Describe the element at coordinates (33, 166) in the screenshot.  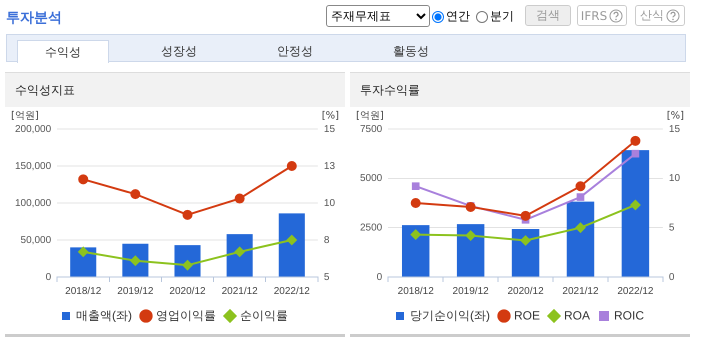
I see `y-tick-label: 150,000` at that location.